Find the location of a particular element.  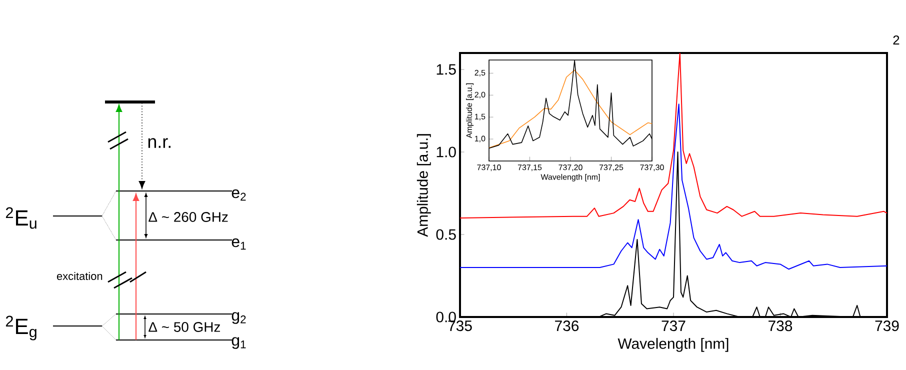

y-tick-label: 1.5 is located at coordinates (446, 69).